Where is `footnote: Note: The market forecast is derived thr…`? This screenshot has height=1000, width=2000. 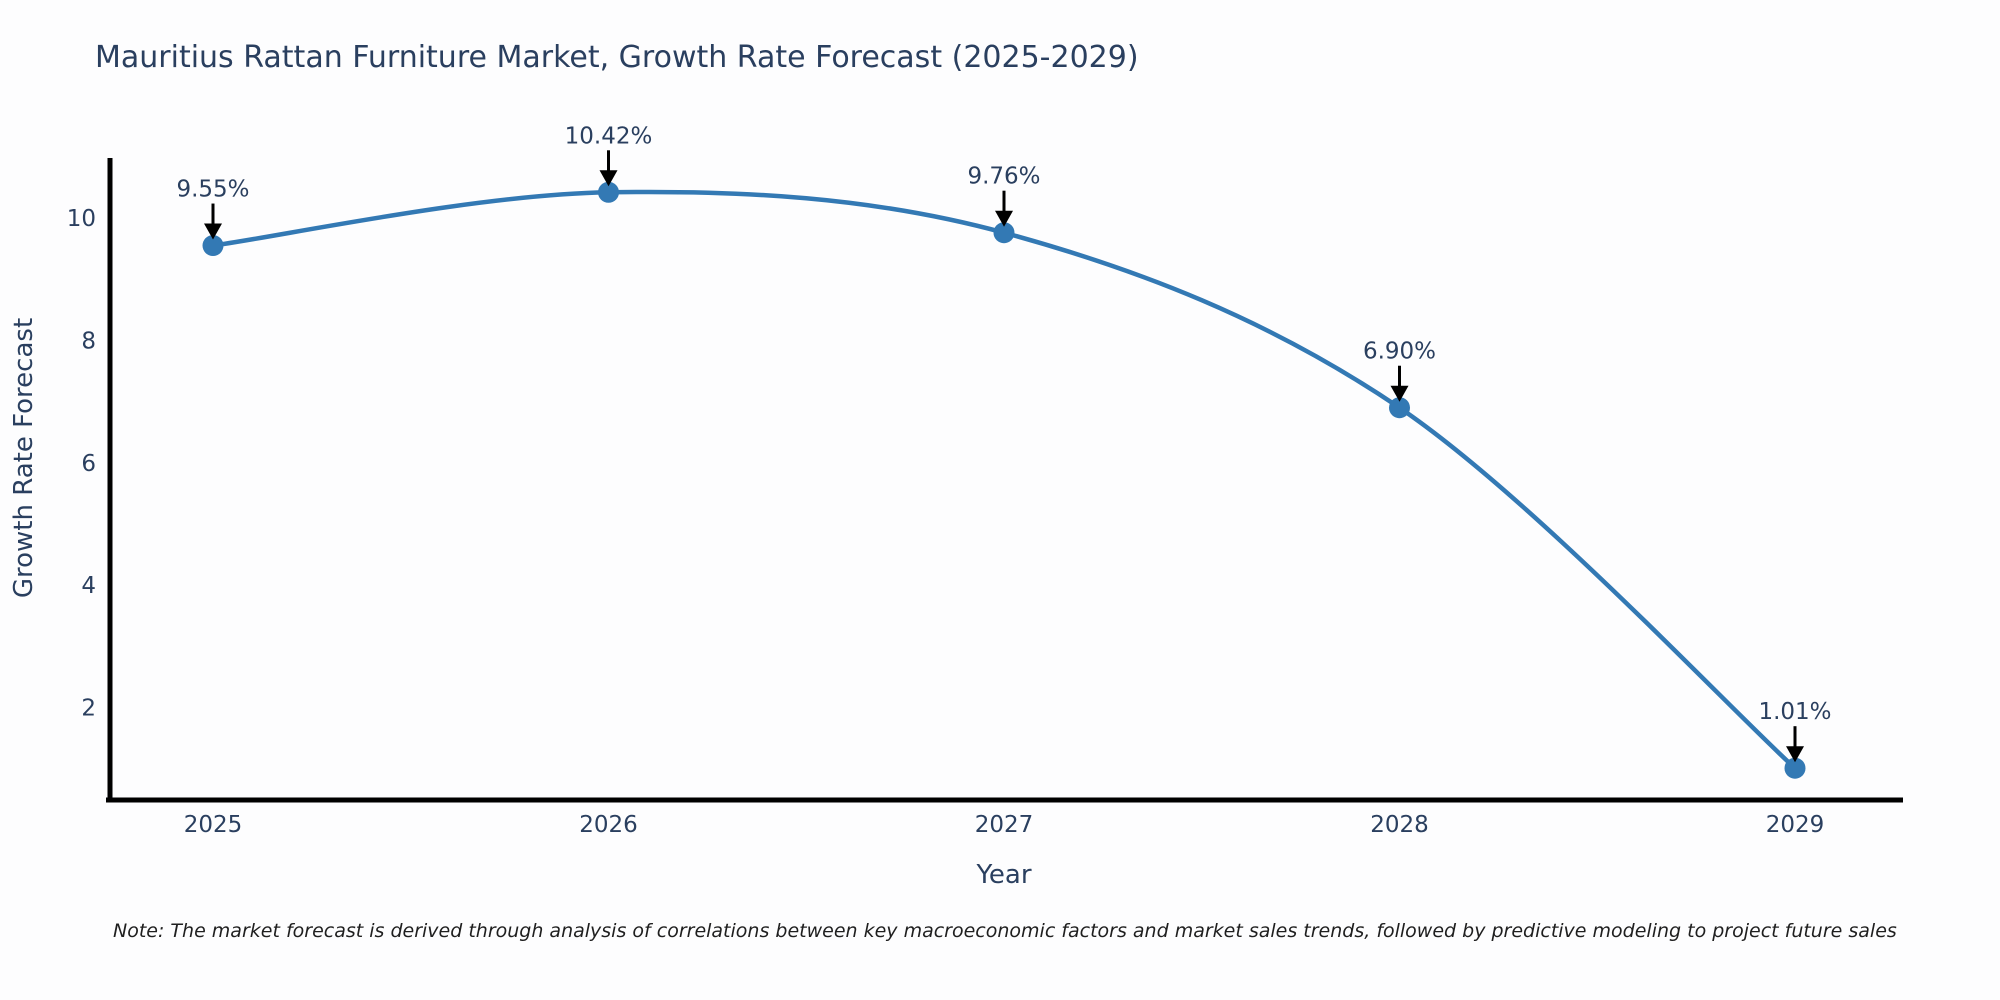 footnote: Note: The market forecast is derived thr… is located at coordinates (1005, 931).